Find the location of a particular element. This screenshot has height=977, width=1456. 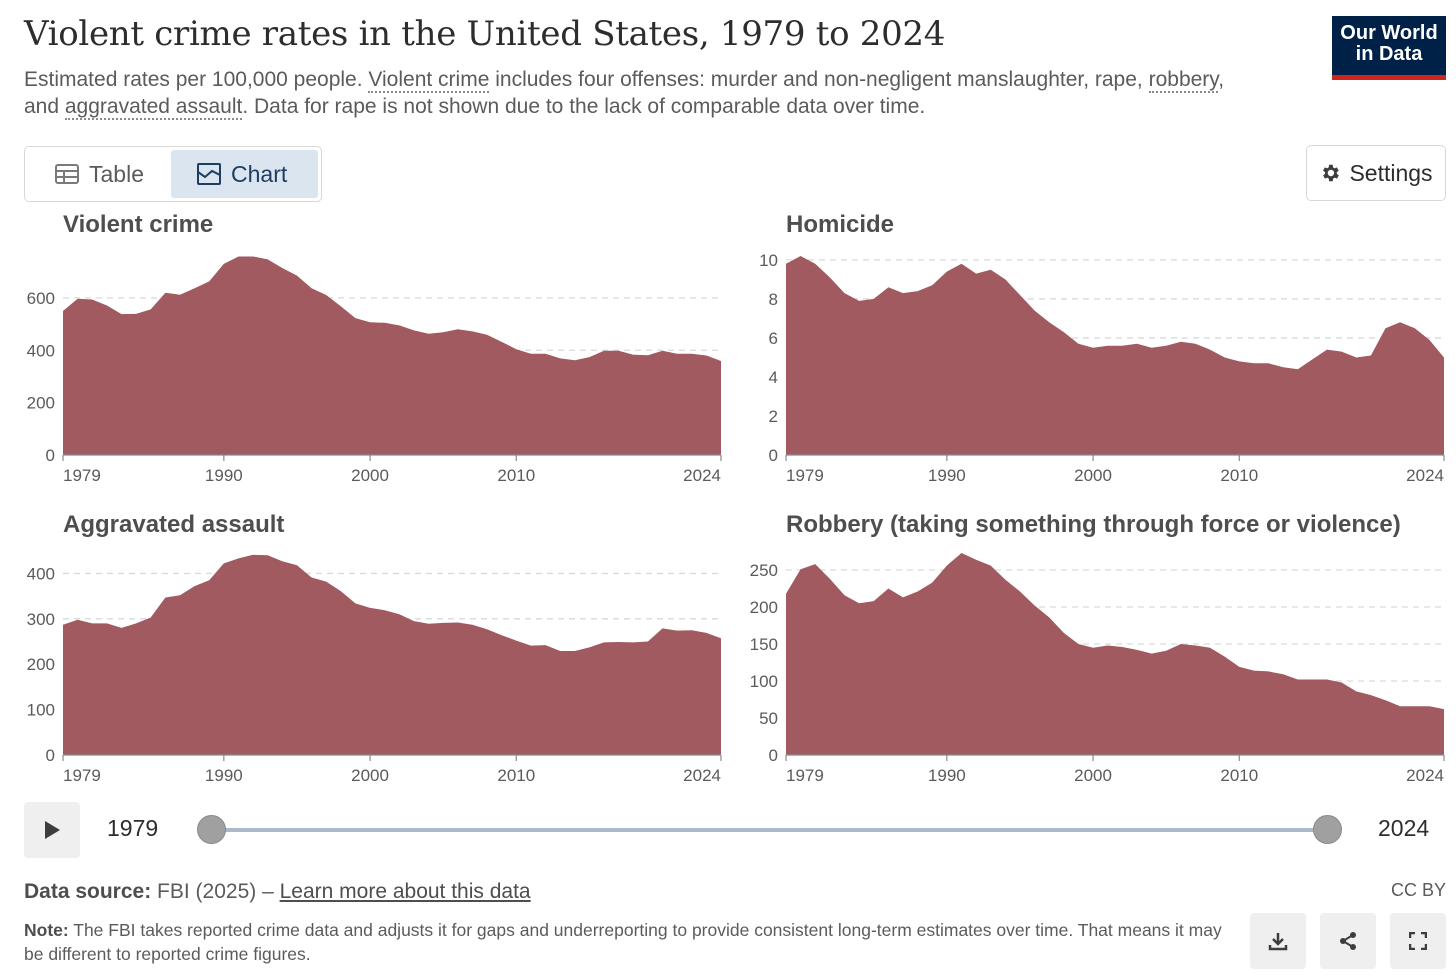

violent-crime-definition-link: Violent crime is located at coordinates (429, 80).